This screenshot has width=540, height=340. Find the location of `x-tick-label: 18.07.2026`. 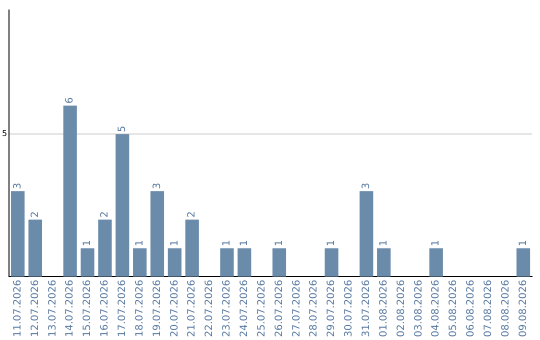

x-tick-label: 18.07.2026 is located at coordinates (140, 309).